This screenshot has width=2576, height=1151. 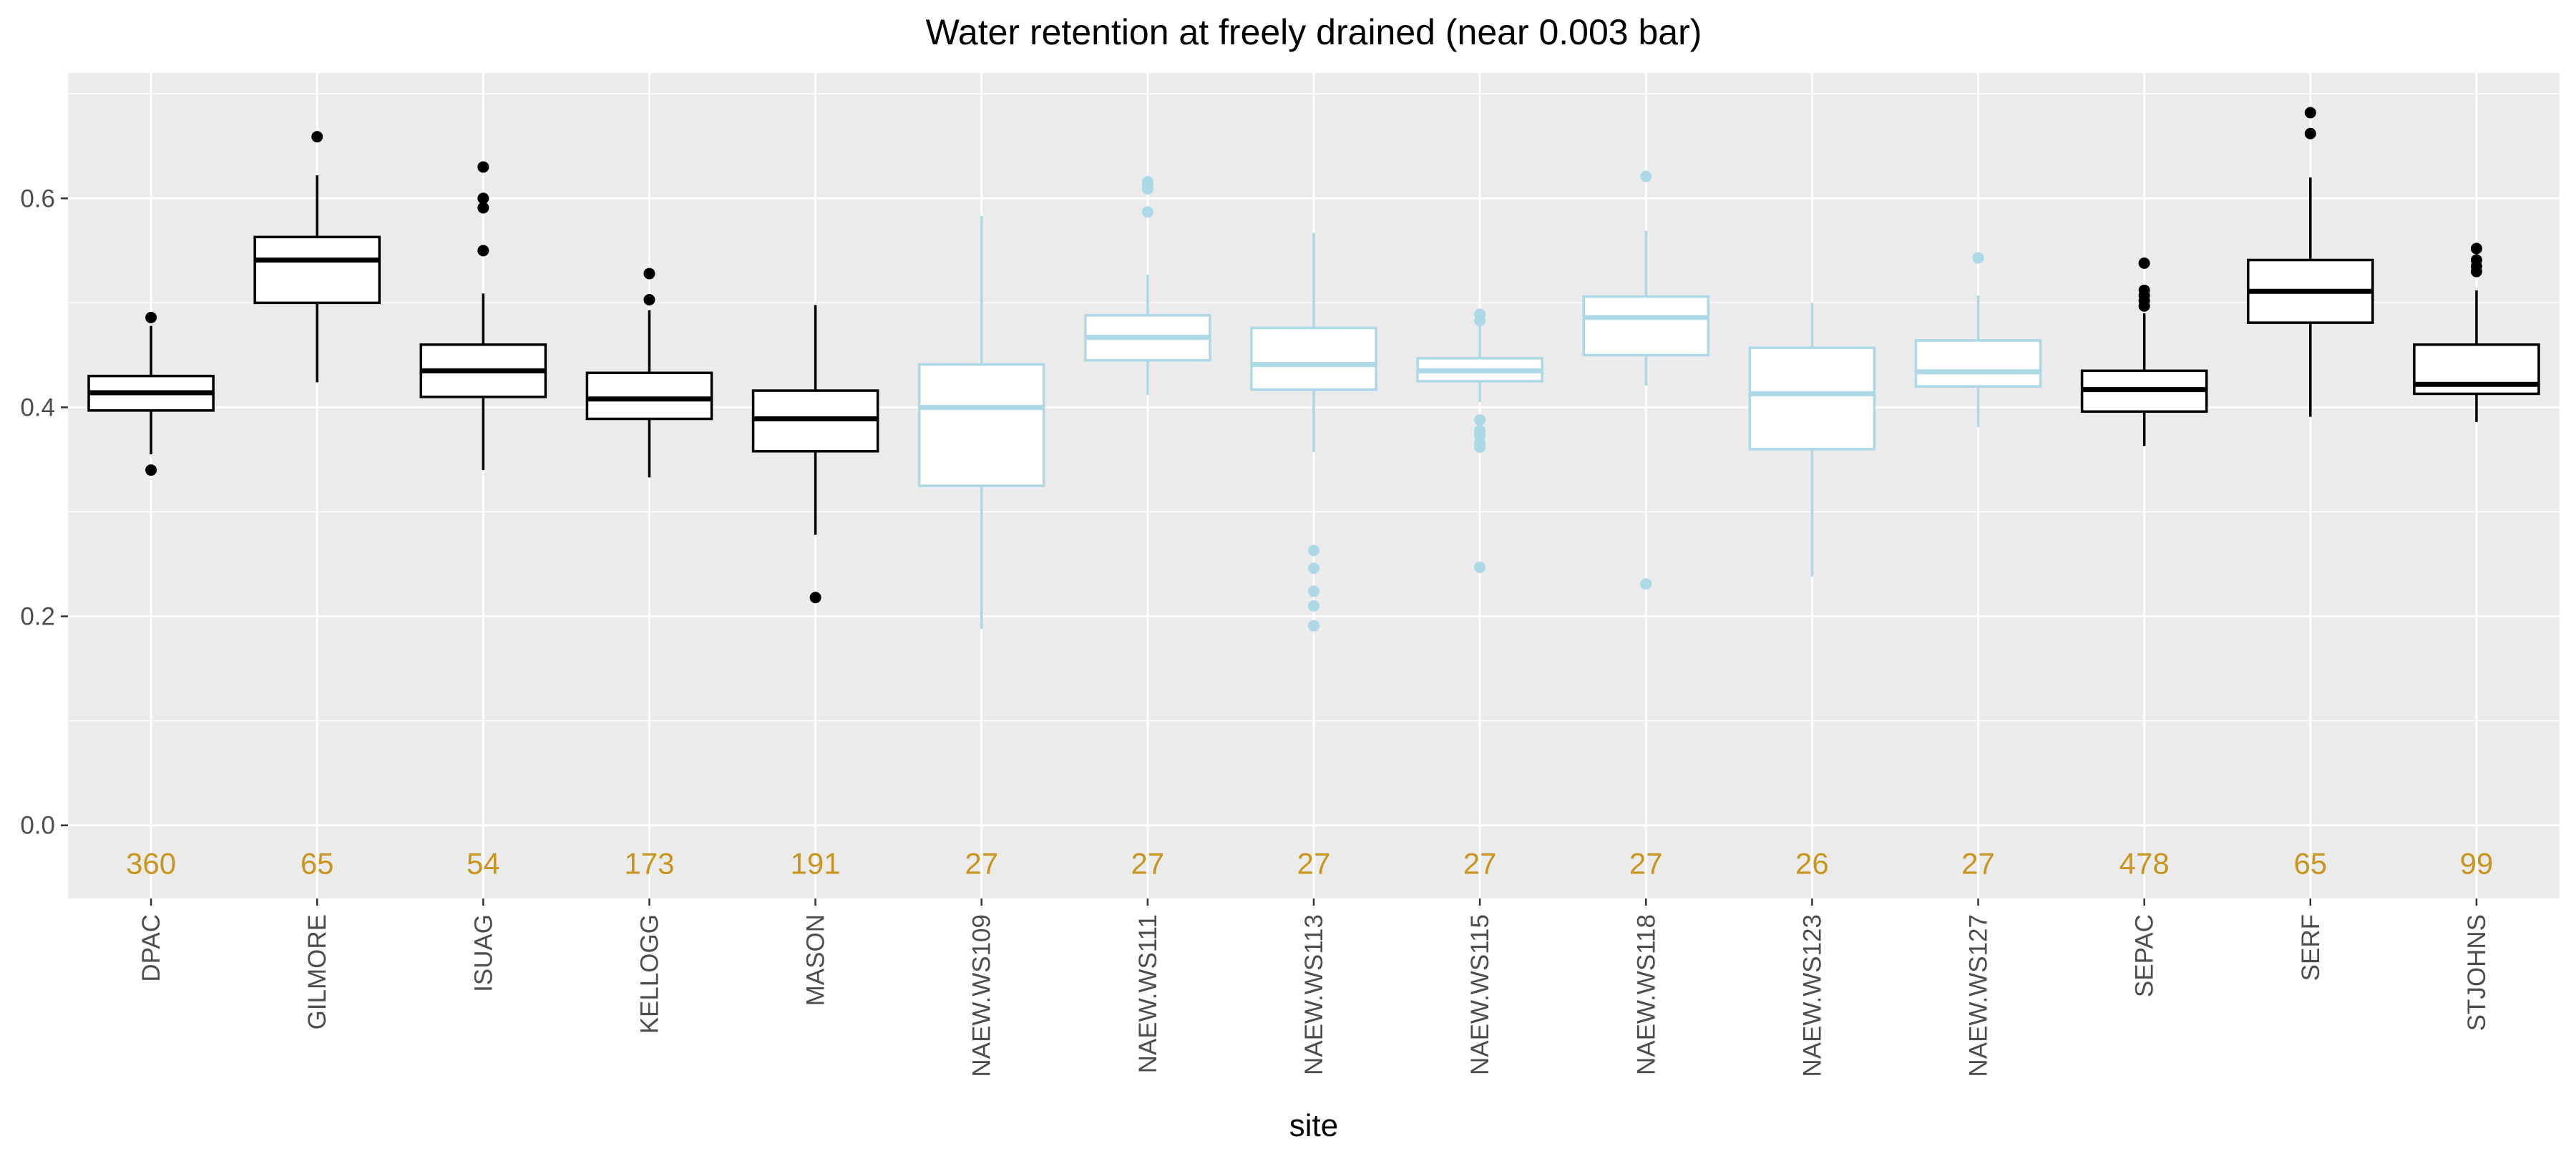 What do you see at coordinates (1646, 994) in the screenshot?
I see `x-tick-label: NAEW.WS118` at bounding box center [1646, 994].